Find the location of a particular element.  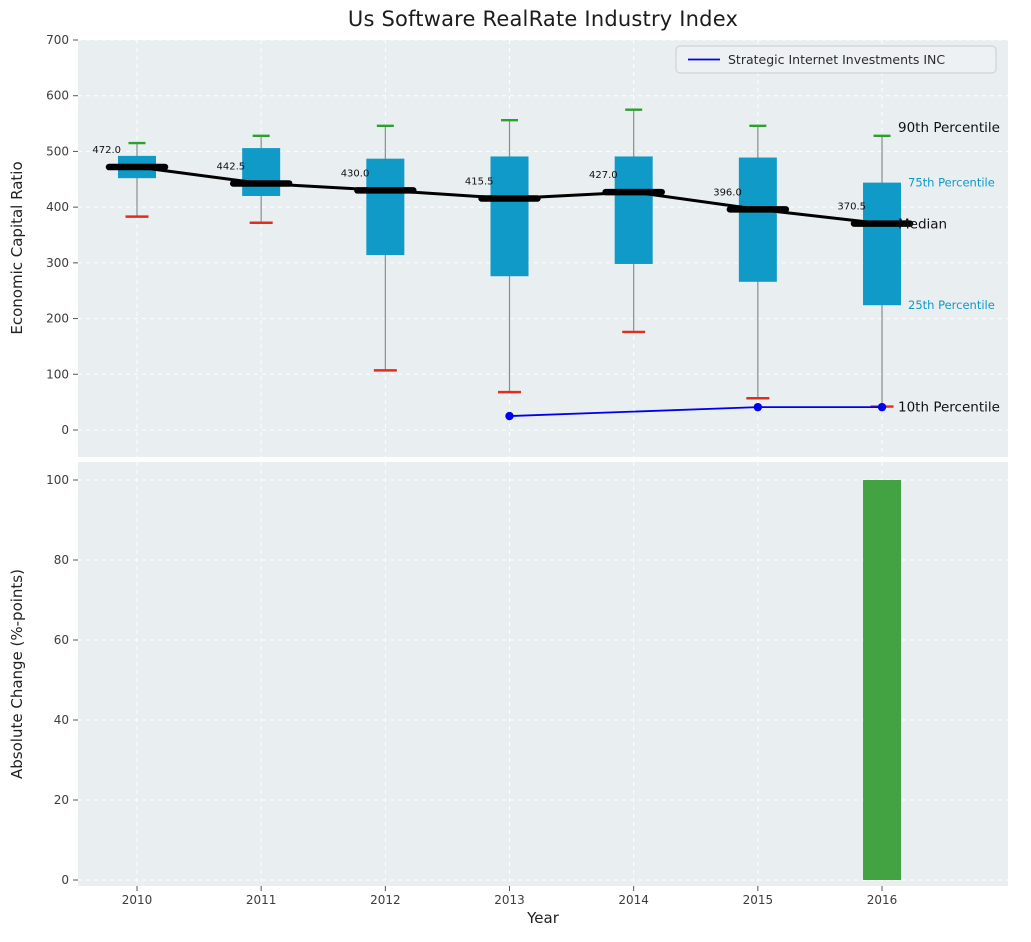

median-value-label-2015: 396.0 is located at coordinates (727, 192).